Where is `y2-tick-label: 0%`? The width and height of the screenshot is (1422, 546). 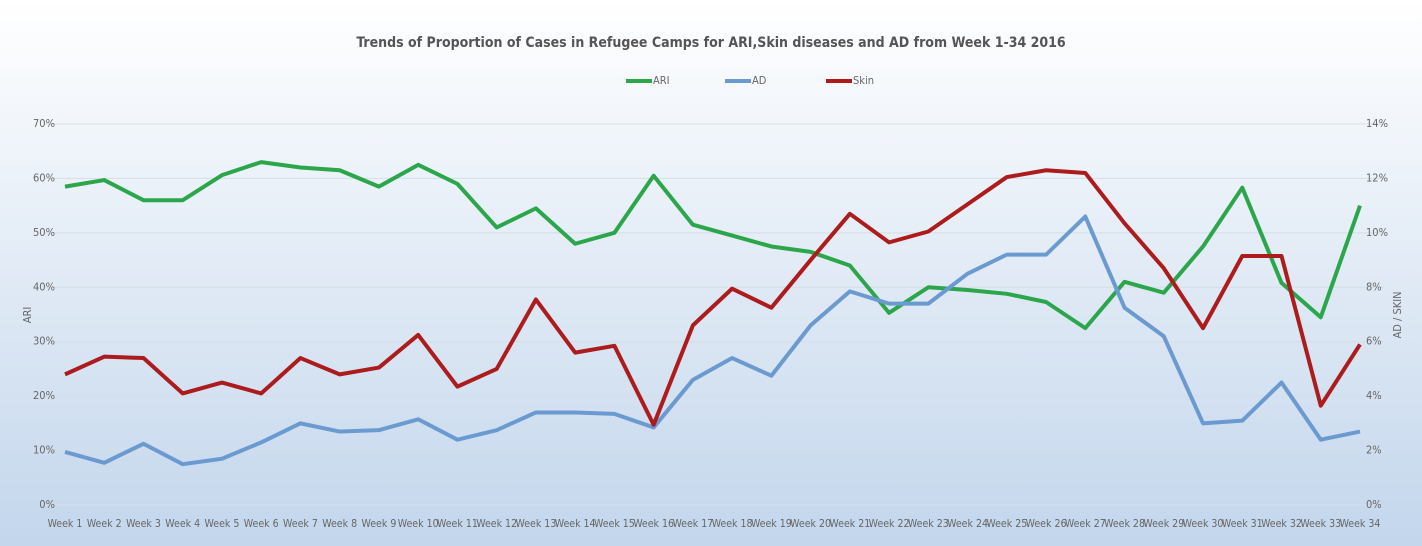 y2-tick-label: 0% is located at coordinates (1374, 504).